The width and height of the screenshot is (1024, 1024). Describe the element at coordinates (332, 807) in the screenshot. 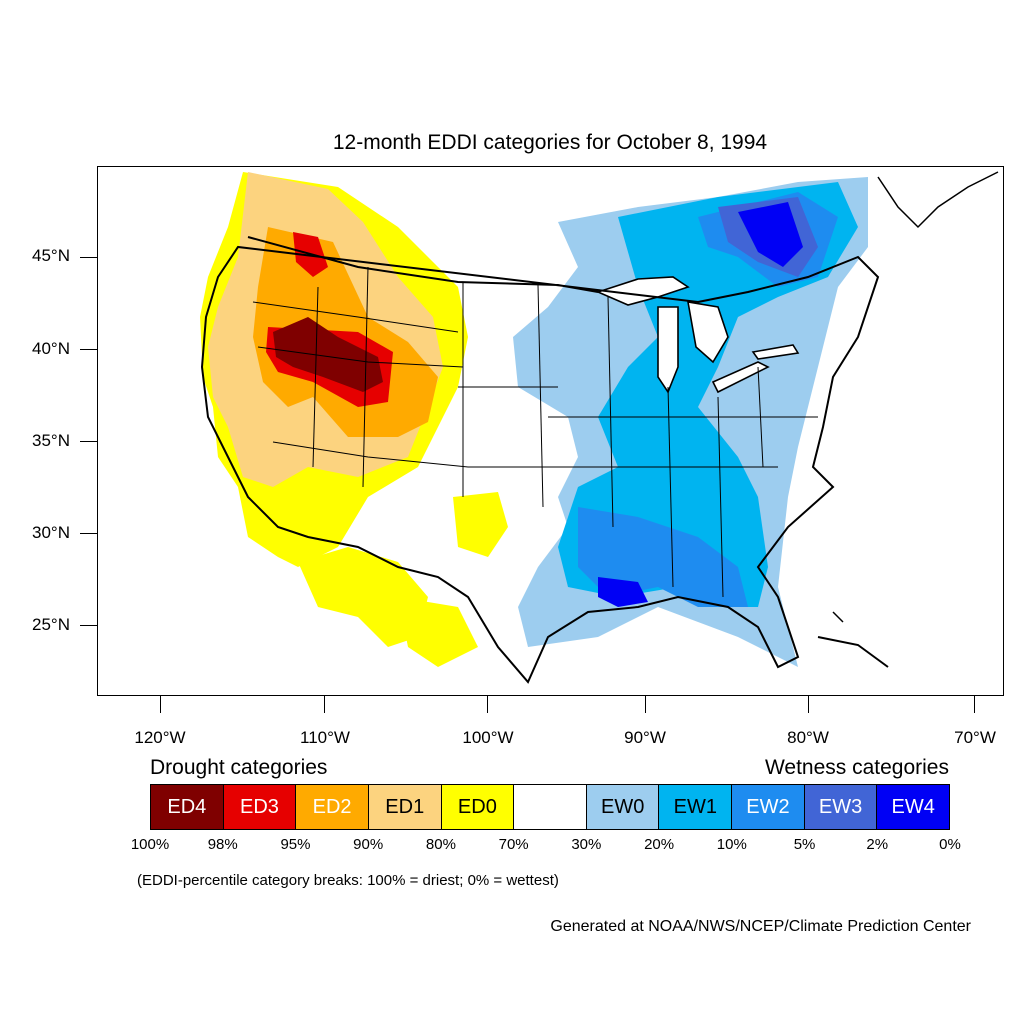

I see `legend-box-ed2: ED2` at that location.